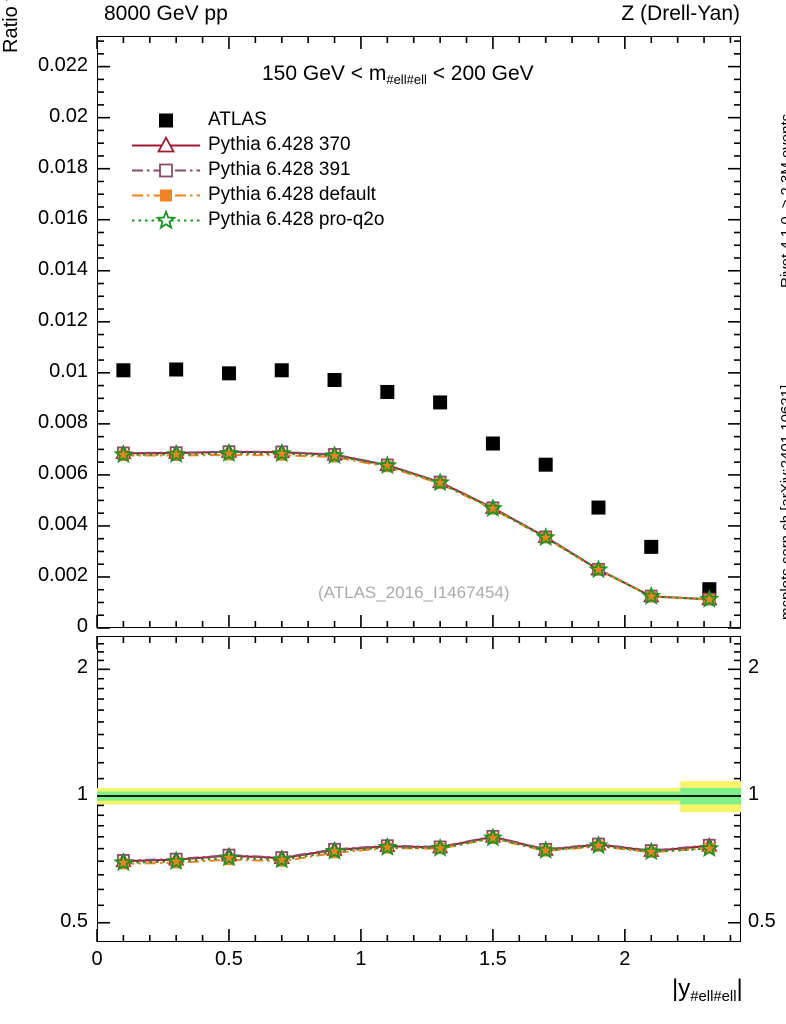 The width and height of the screenshot is (786, 1024). Describe the element at coordinates (492, 959) in the screenshot. I see `xaxis-tick-label: 1.5` at that location.